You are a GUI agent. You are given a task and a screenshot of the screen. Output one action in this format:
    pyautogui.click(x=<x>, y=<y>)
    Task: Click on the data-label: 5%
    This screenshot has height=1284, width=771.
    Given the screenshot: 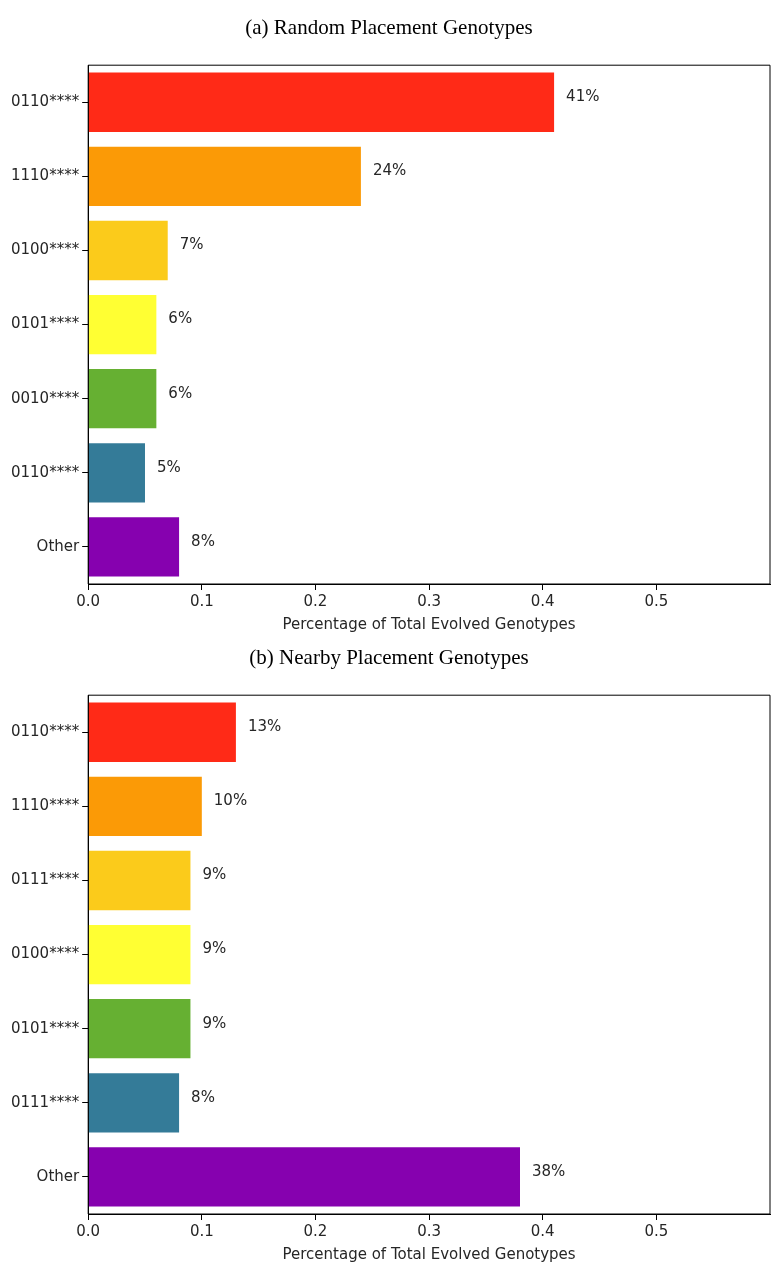 What is the action you would take?
    pyautogui.click(x=168, y=466)
    